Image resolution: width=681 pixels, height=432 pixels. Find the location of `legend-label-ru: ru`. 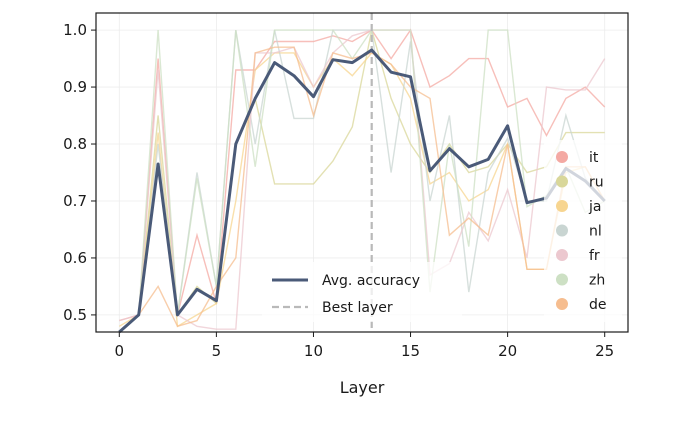

legend-label-ru: ru is located at coordinates (596, 183).